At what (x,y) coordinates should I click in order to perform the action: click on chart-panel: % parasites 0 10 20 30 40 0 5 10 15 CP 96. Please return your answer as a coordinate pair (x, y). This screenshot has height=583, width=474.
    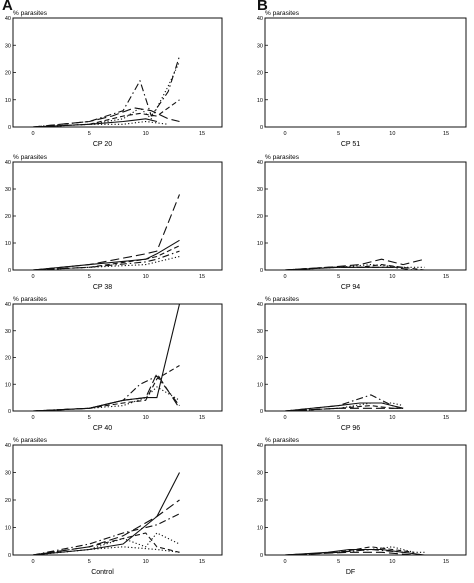
    Looking at the image, I should click on (362, 364).